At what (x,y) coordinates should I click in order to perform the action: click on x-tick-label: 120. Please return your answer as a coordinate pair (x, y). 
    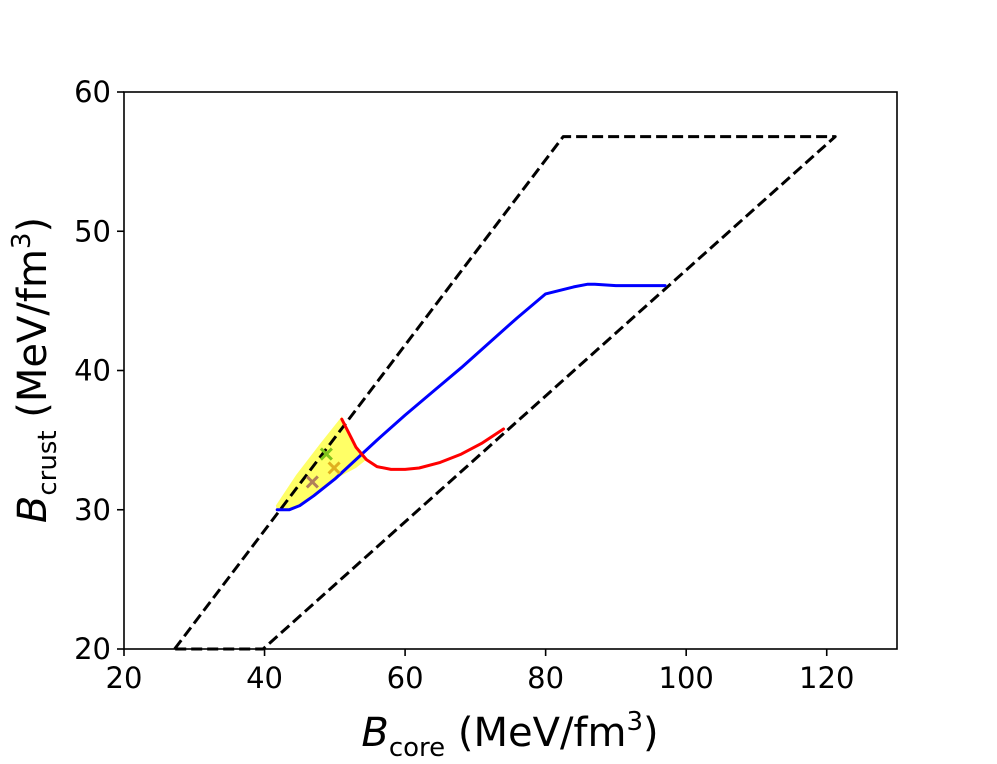
    Looking at the image, I should click on (826, 678).